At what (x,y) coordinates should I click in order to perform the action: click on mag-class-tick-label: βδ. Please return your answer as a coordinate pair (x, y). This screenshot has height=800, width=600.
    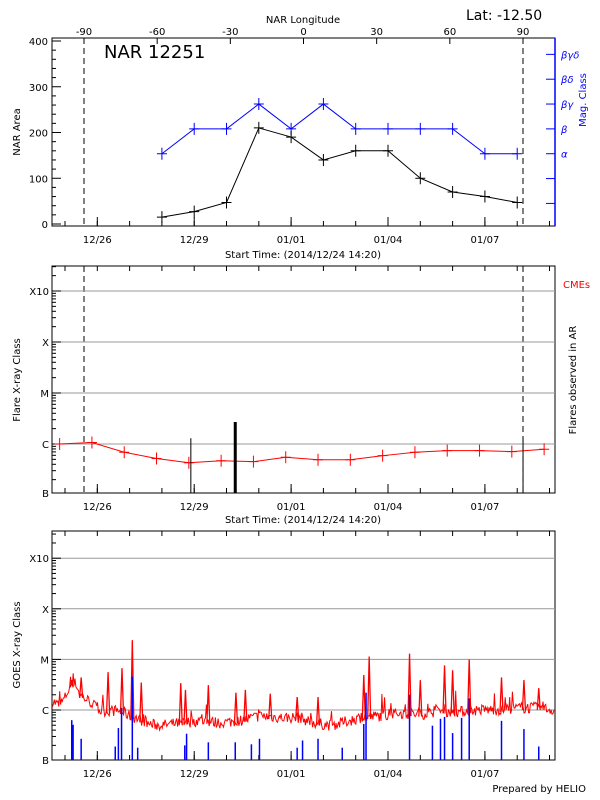
    Looking at the image, I should click on (567, 80).